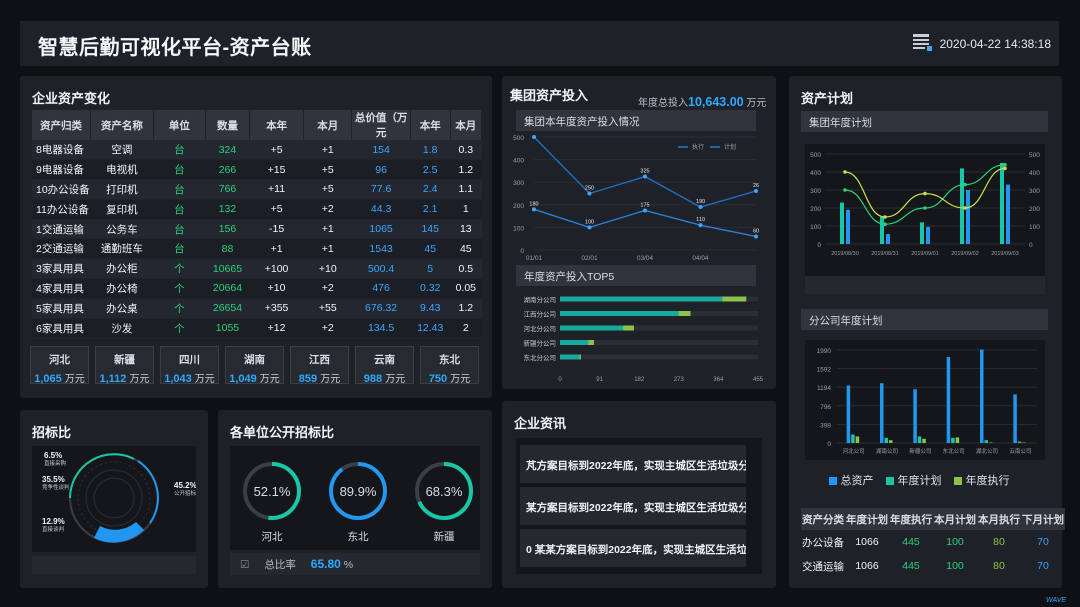 This screenshot has height=607, width=1080. What do you see at coordinates (449, 365) in the screenshot?
I see `region-card: 东北 750 万元` at bounding box center [449, 365].